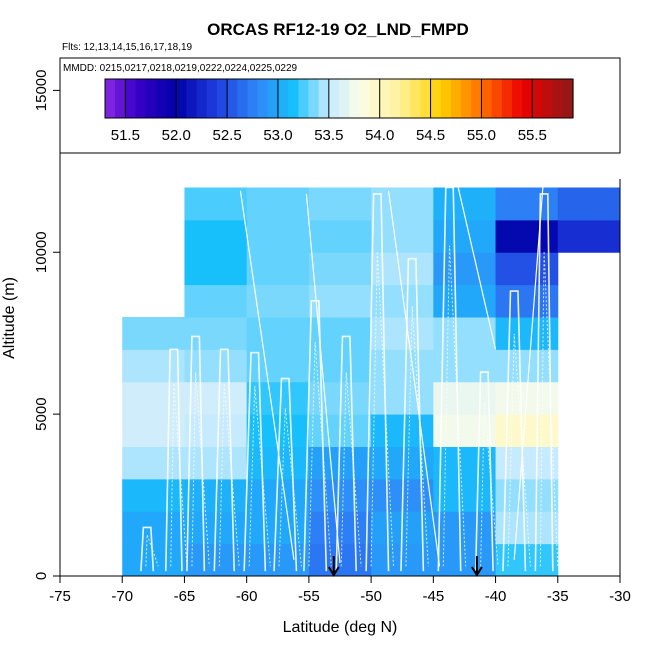  Describe the element at coordinates (532, 135) in the screenshot. I see `colorbar-tick-label: 55.5` at that location.